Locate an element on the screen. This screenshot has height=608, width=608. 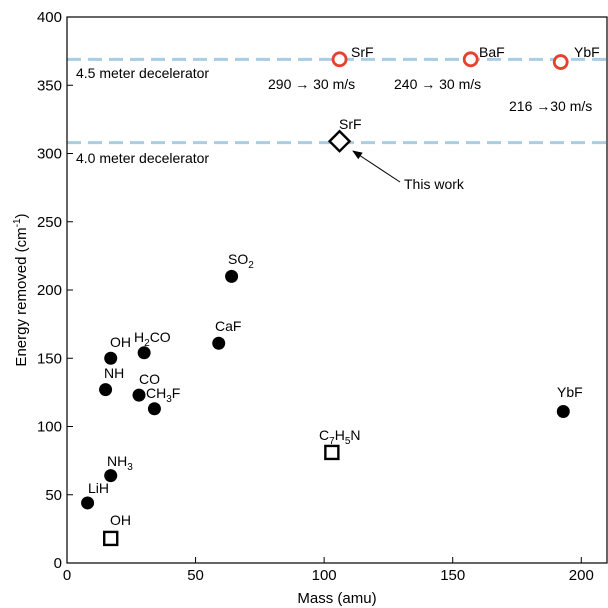
point-label-oh-square: OH is located at coordinates (120, 520).